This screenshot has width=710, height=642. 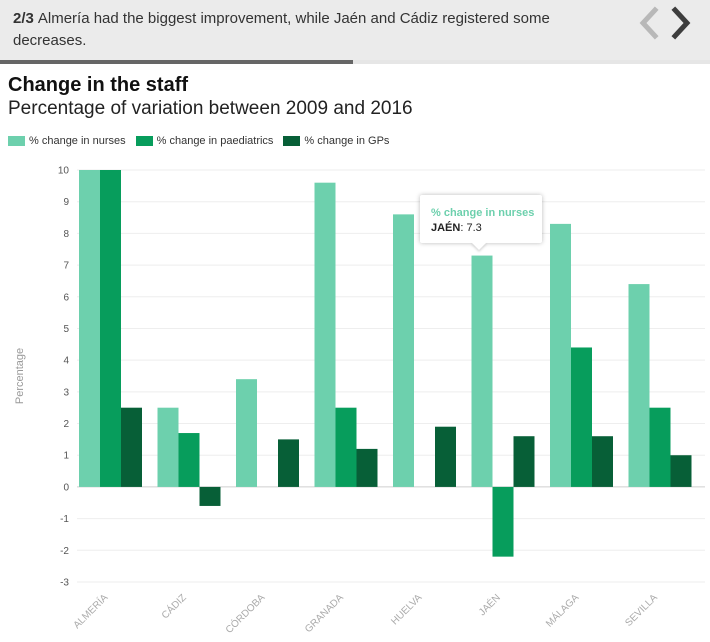 I want to click on previous-step-button, so click(x=649, y=23).